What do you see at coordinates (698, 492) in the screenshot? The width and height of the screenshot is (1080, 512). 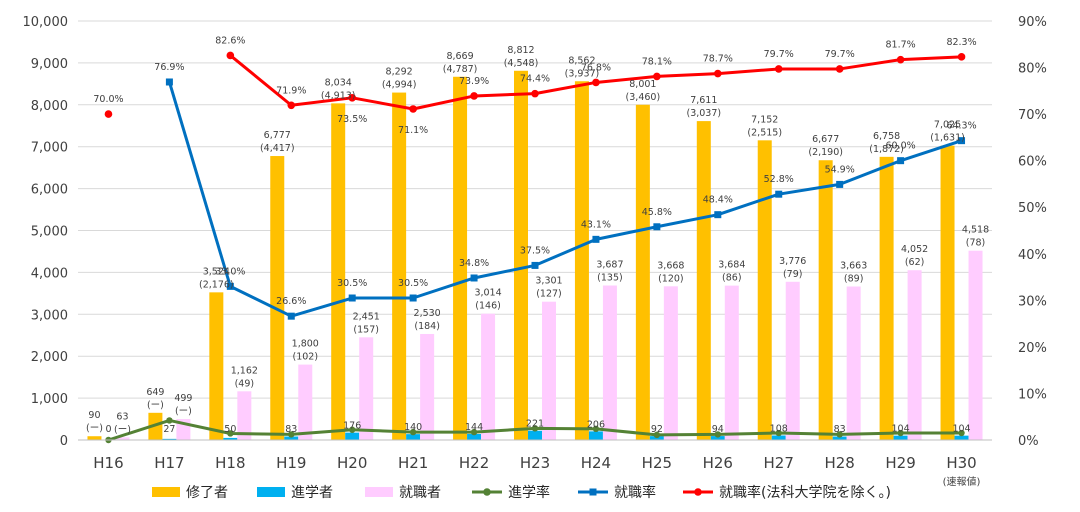 I see `legend-marker-employment_rate_excl` at bounding box center [698, 492].